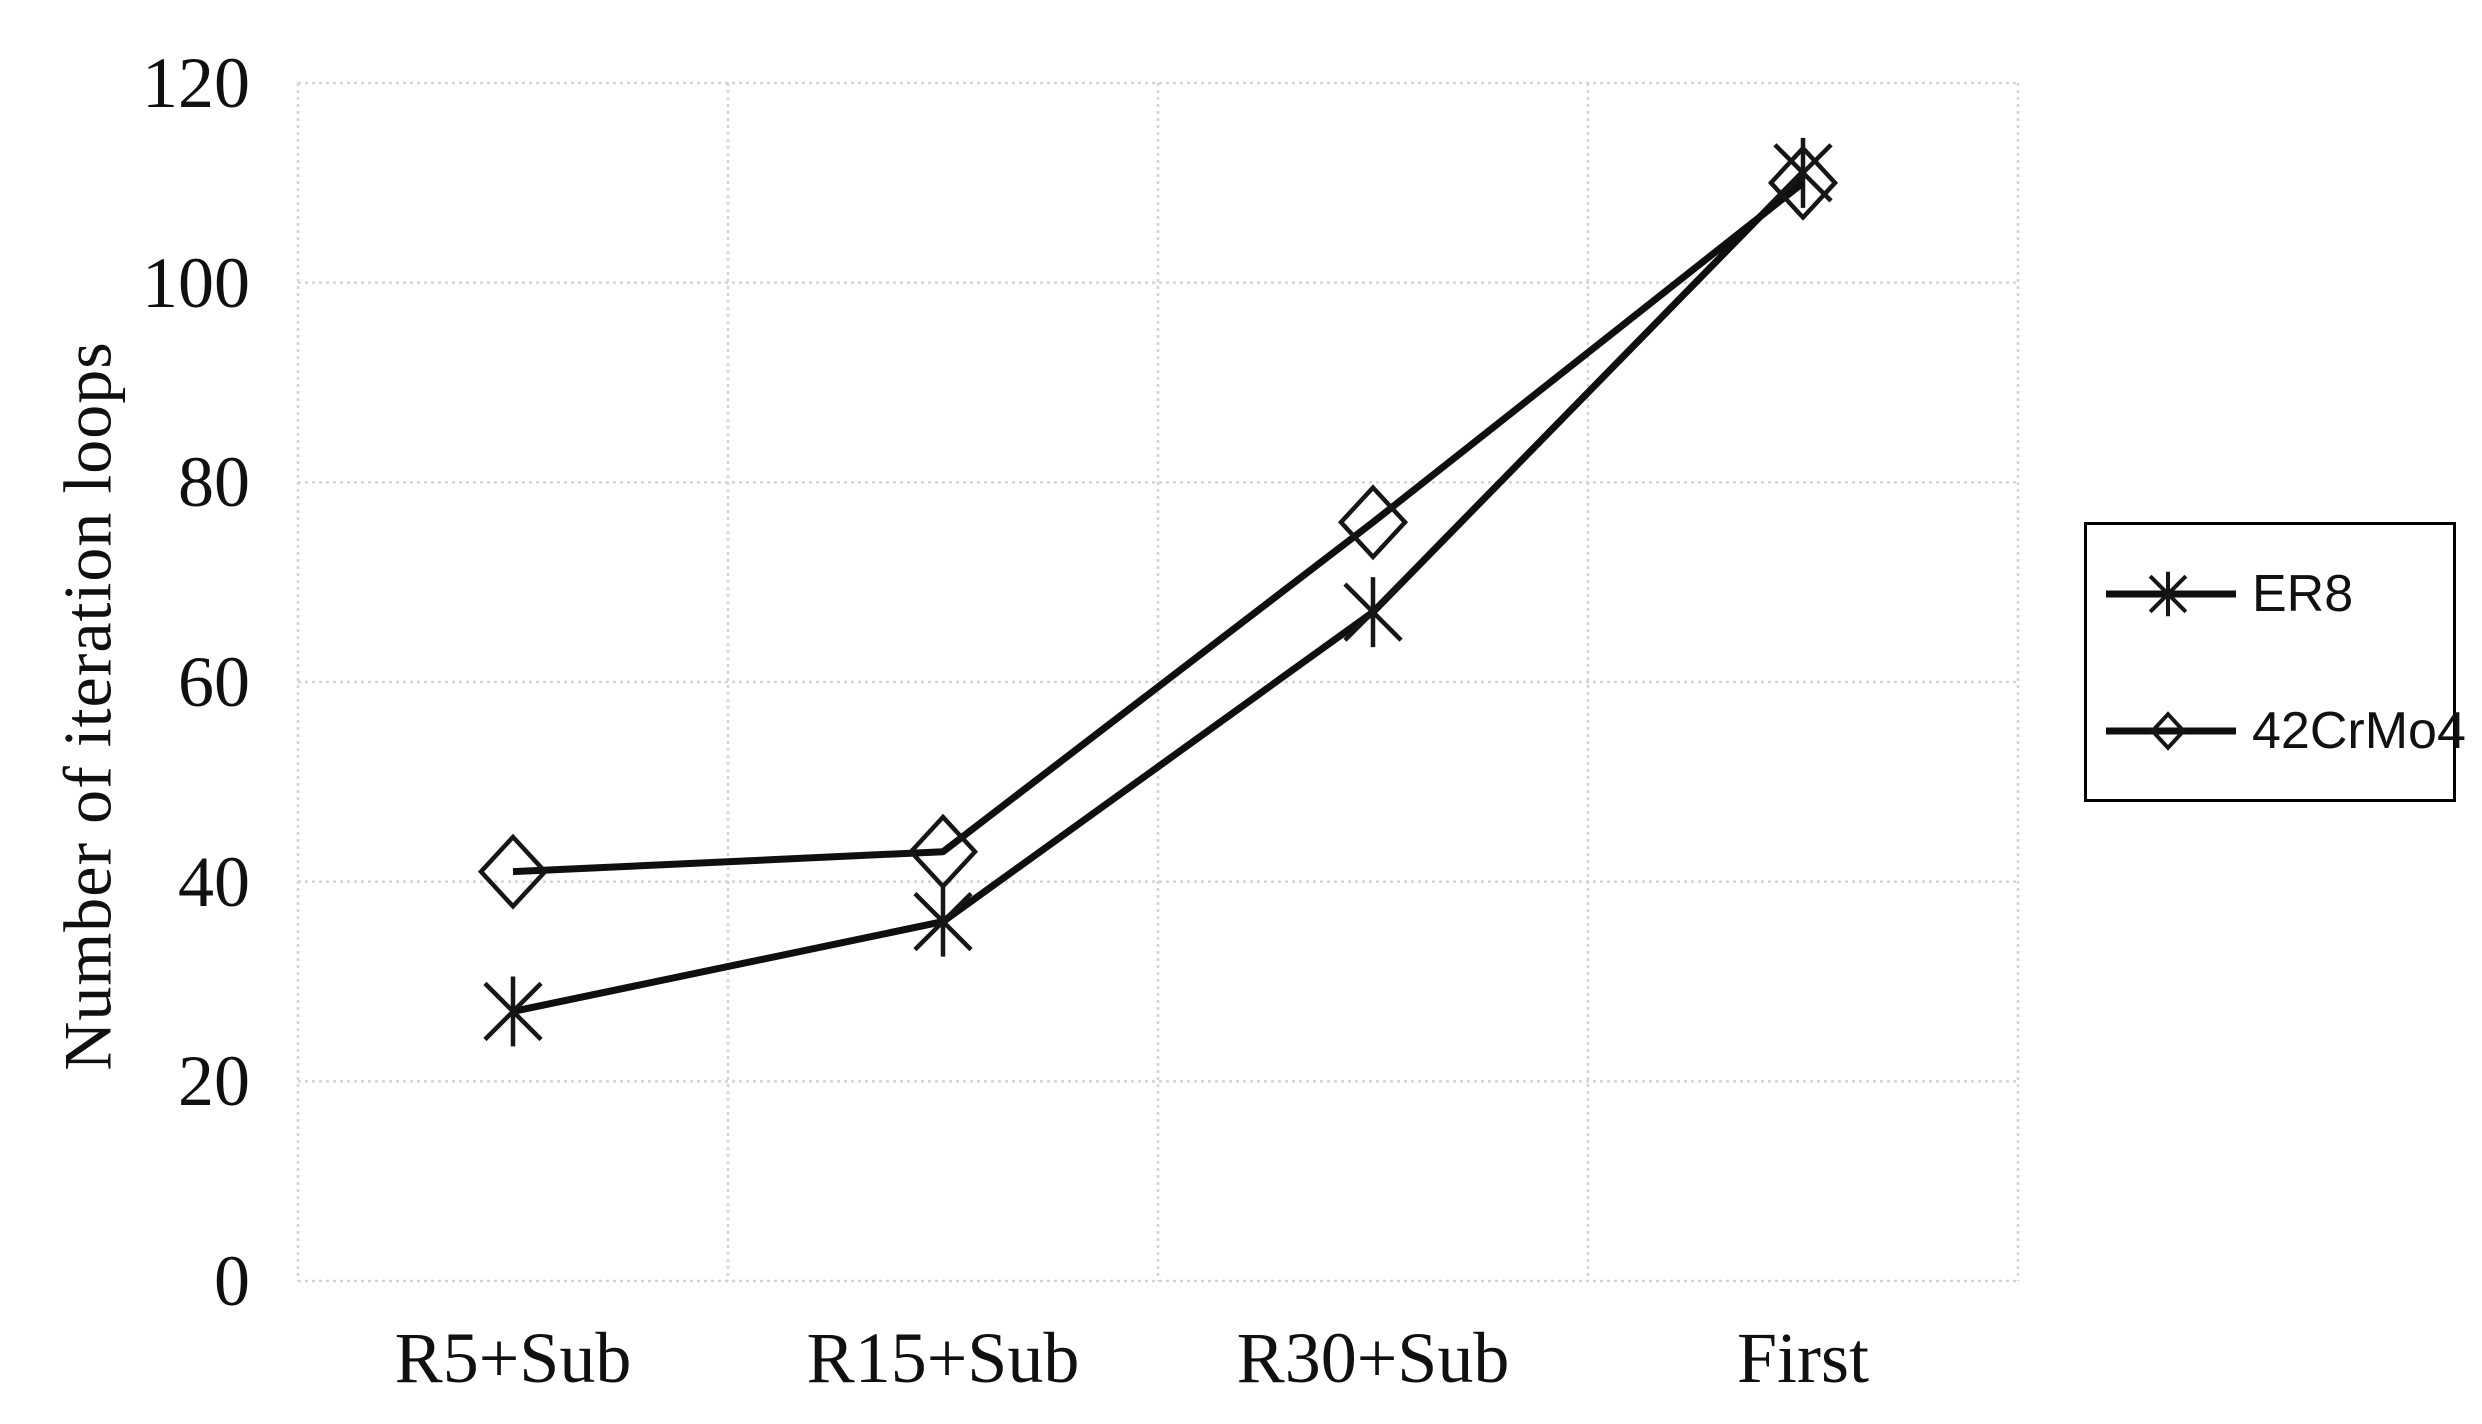 This screenshot has width=2482, height=1424. I want to click on y-tick-label-80: 80, so click(214, 482).